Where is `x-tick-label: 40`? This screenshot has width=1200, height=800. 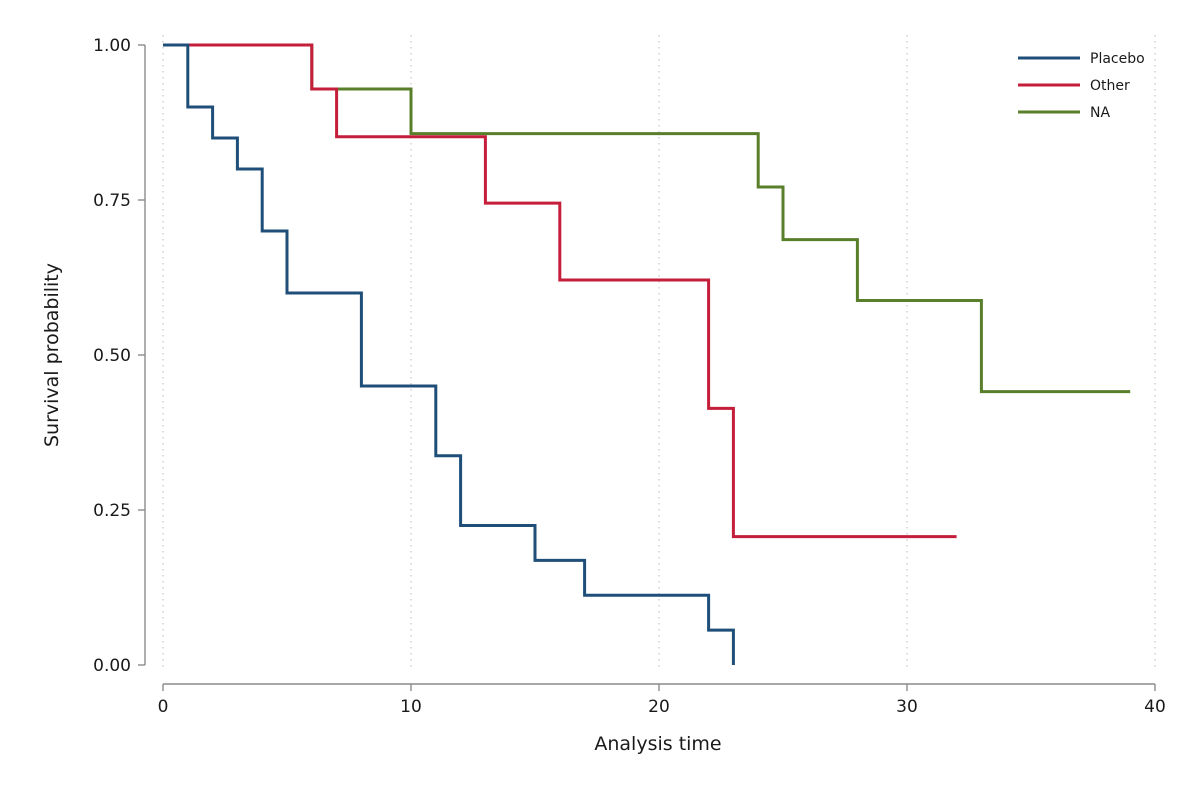 x-tick-label: 40 is located at coordinates (1155, 707).